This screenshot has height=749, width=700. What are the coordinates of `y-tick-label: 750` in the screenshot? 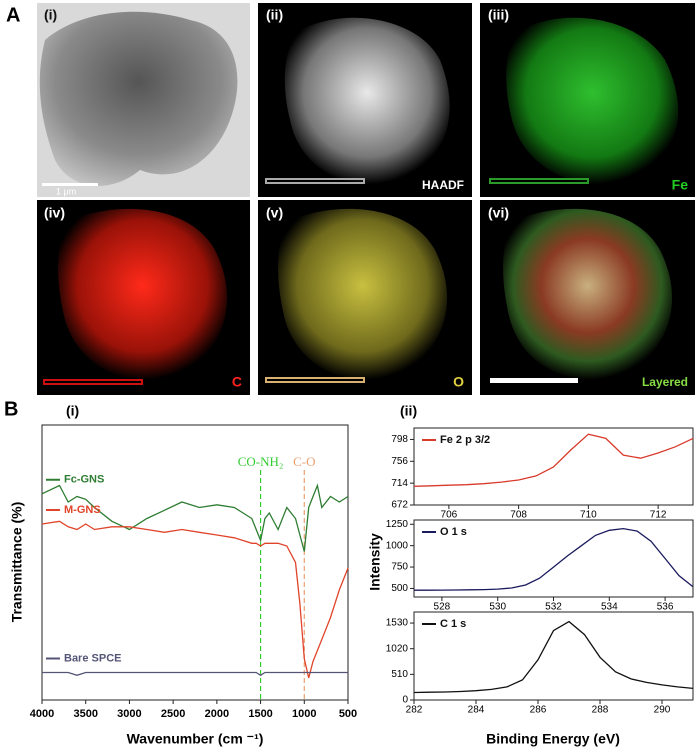 It's located at (399, 567).